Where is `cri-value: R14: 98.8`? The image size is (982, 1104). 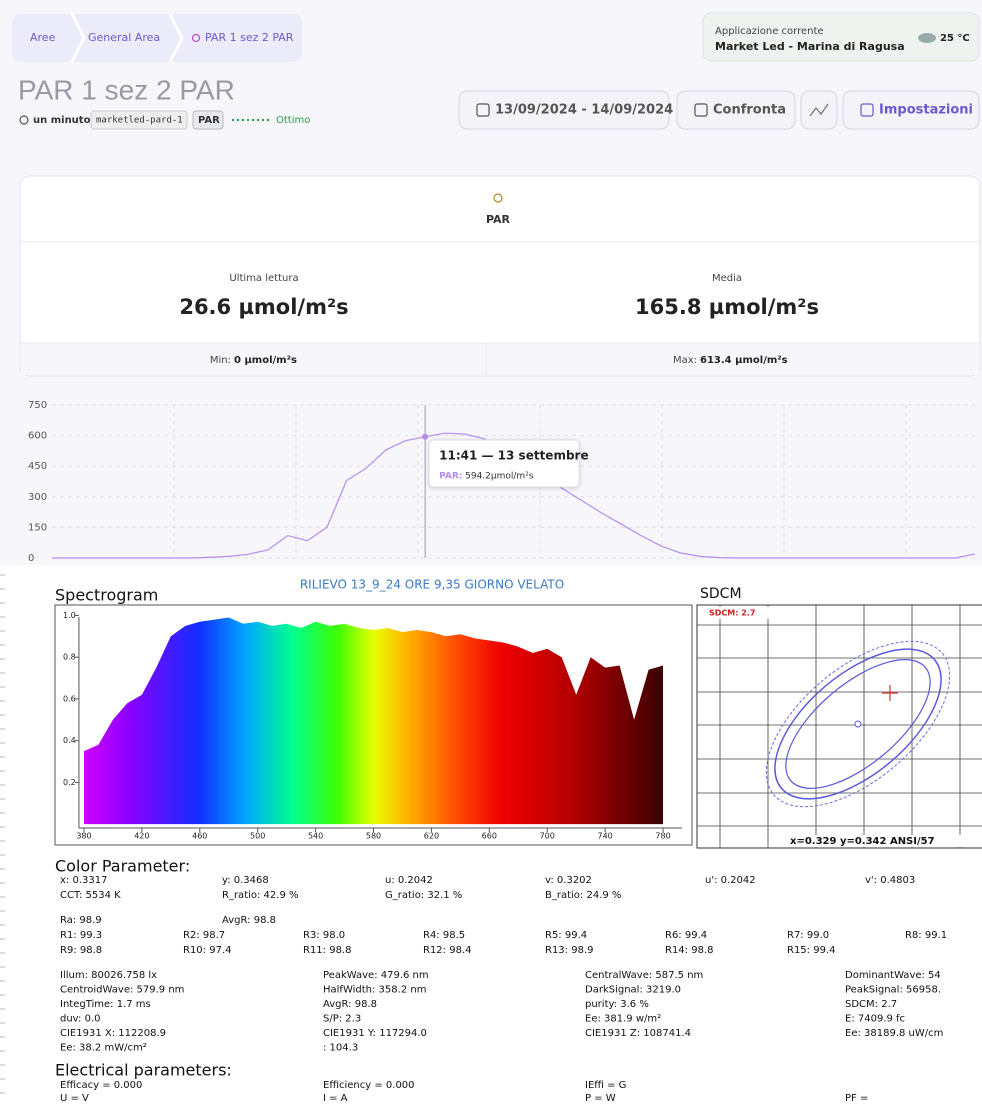
cri-value: R14: 98.8 is located at coordinates (689, 950).